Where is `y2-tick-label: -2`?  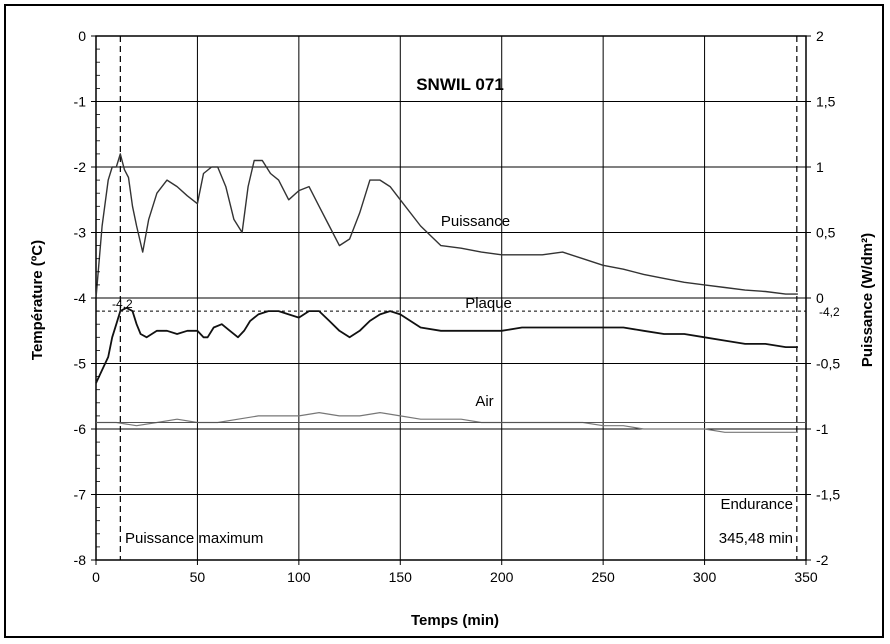 y2-tick-label: -2 is located at coordinates (822, 560).